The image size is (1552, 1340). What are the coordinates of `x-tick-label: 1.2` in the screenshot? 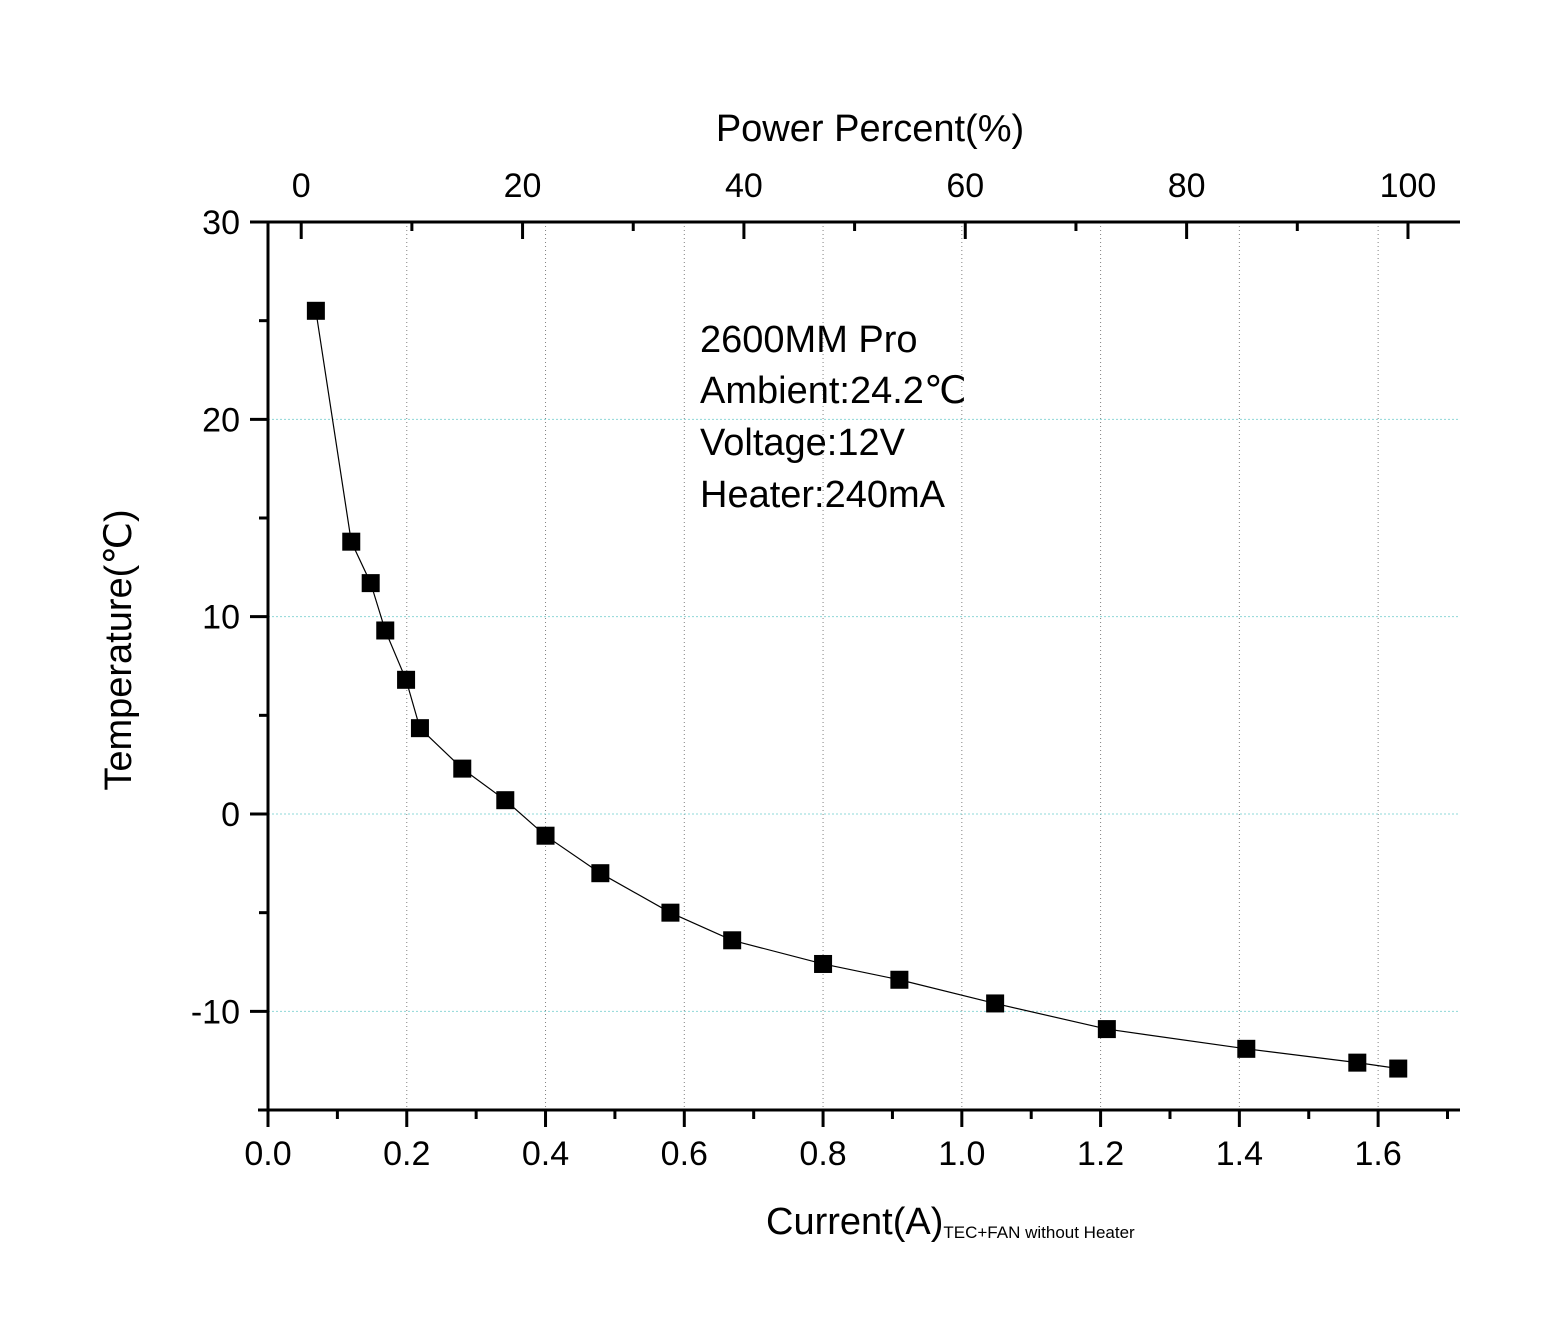 It's located at (1100, 1154).